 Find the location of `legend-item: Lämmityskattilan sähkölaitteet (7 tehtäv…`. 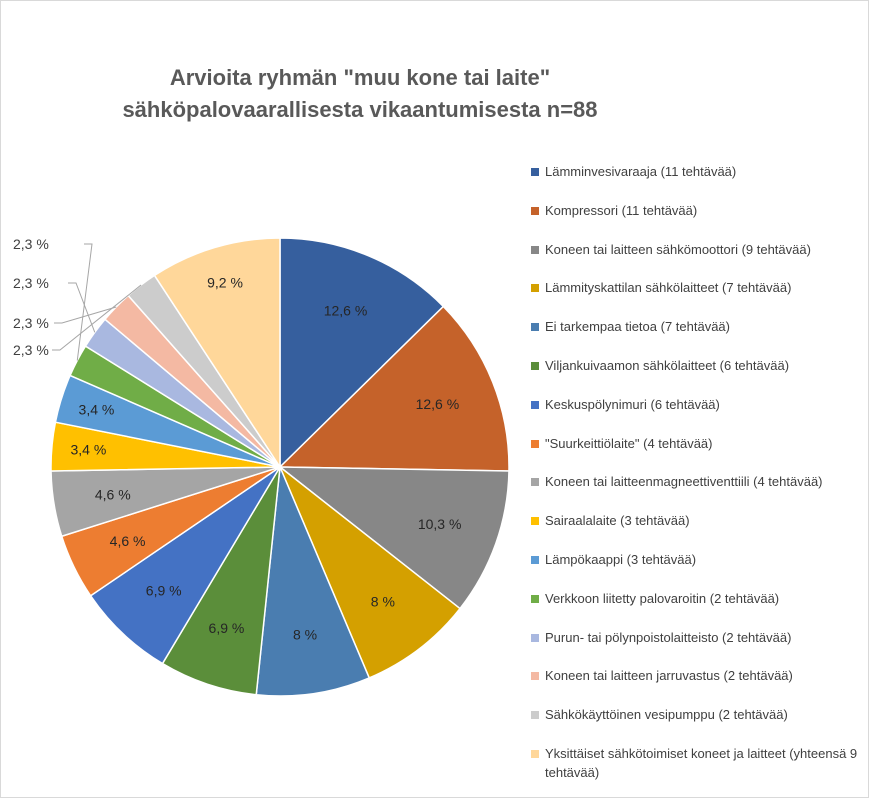

legend-item: Lämmityskattilan sähkölaitteet (7 tehtäv… is located at coordinates (698, 287).